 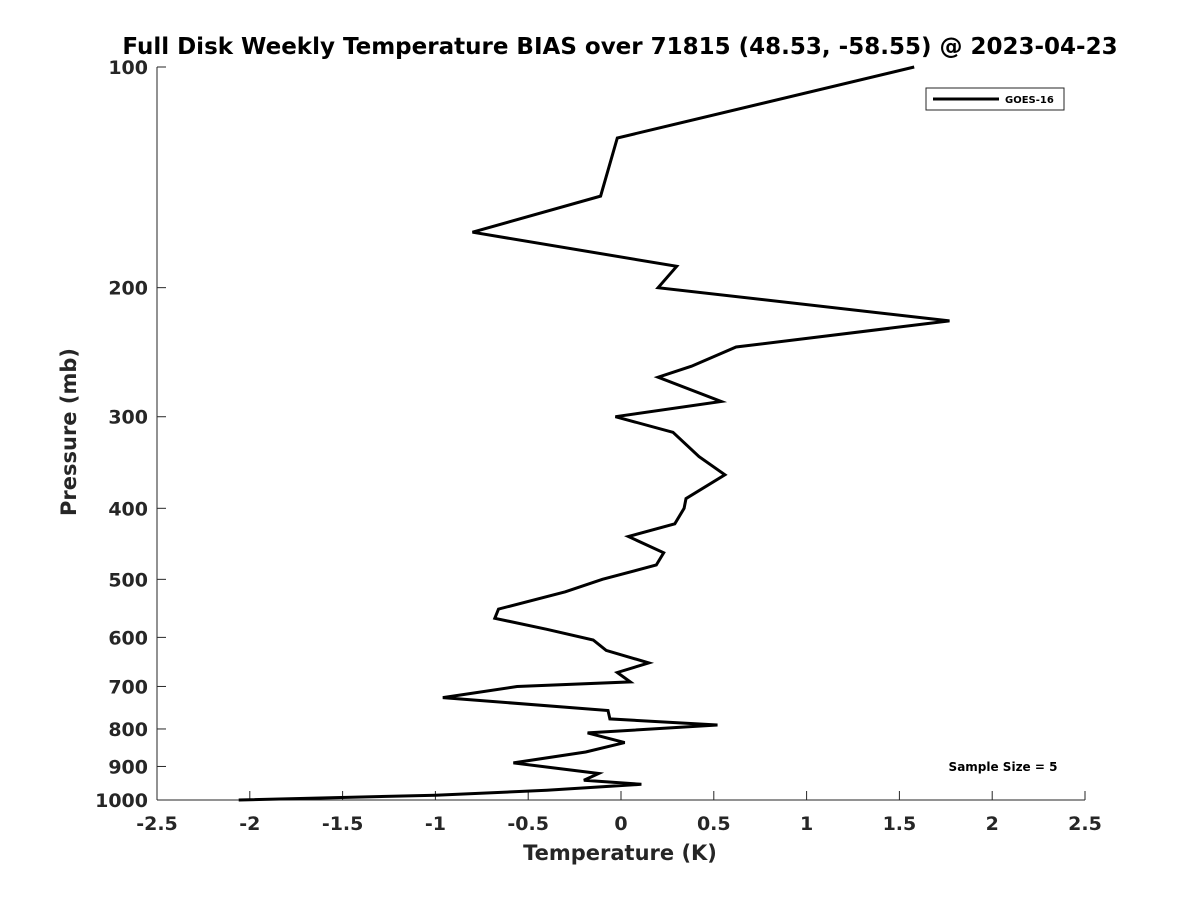 What do you see at coordinates (128, 580) in the screenshot?
I see `y-tick-label: 500` at bounding box center [128, 580].